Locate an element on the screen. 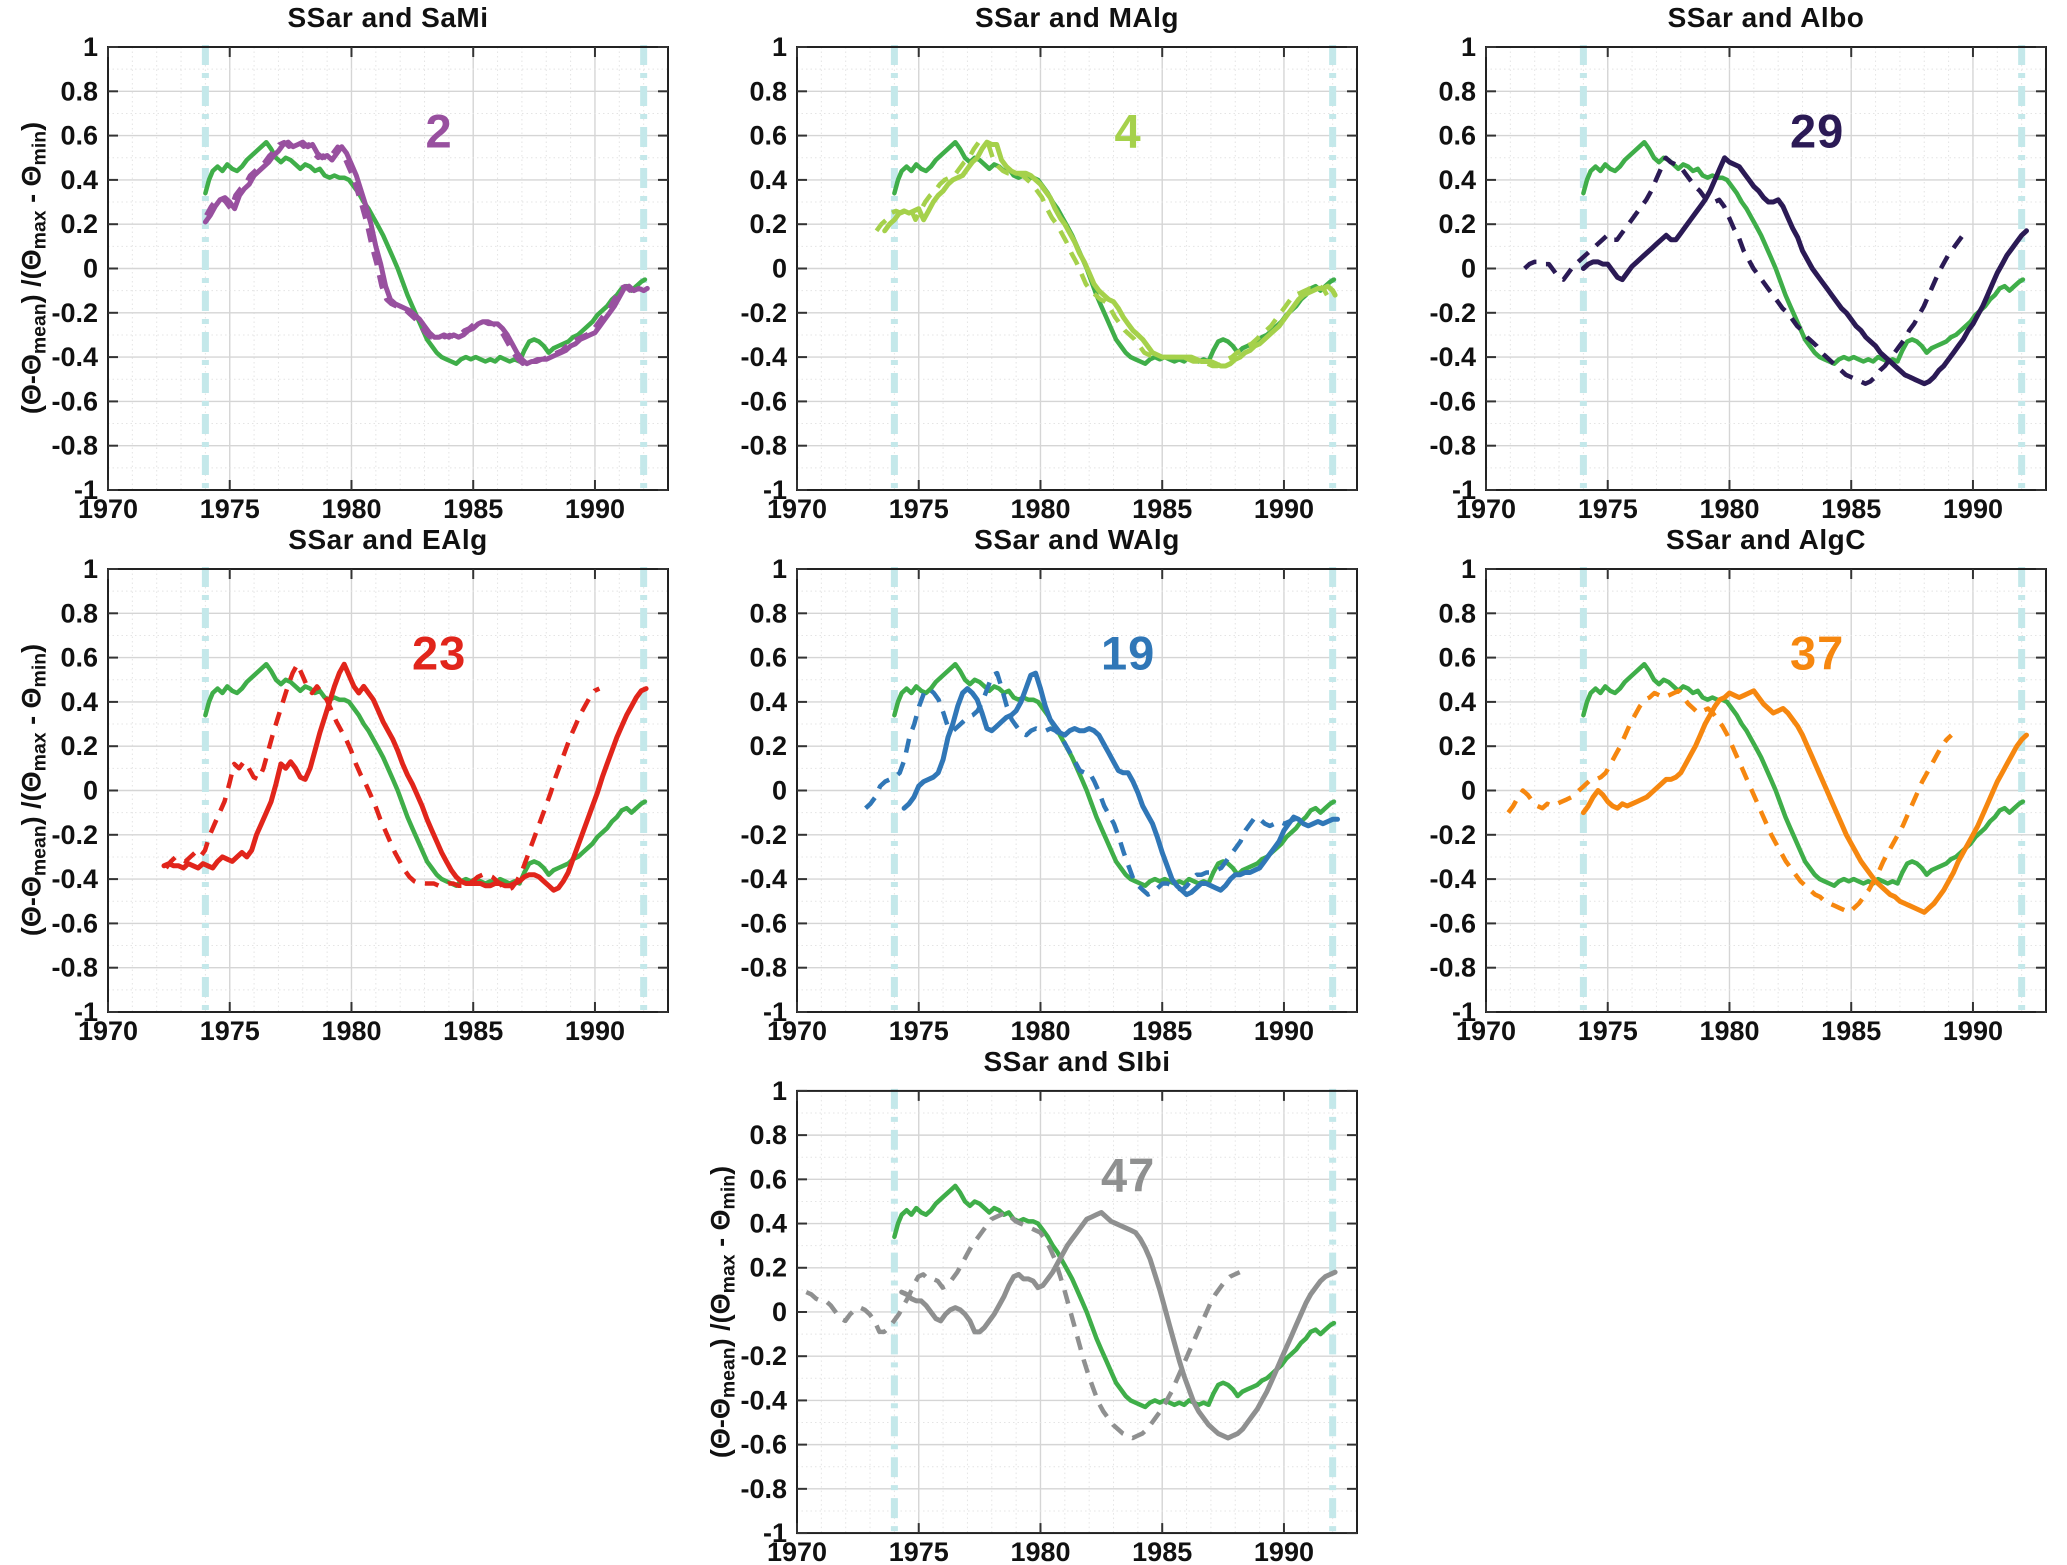  lag-annotation: 29 is located at coordinates (1817, 131).